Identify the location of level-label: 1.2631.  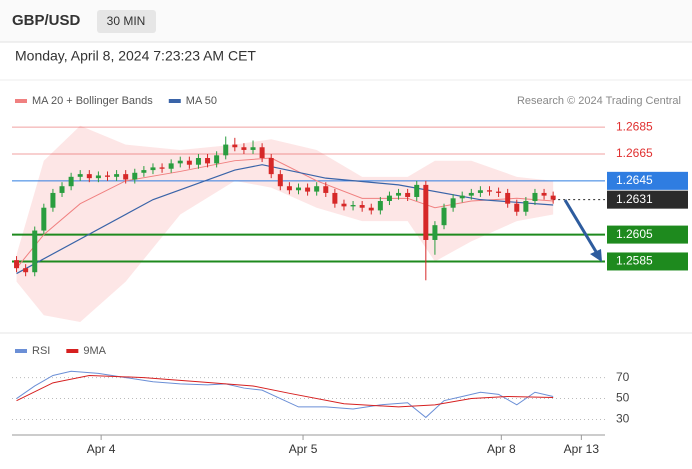
(634, 199).